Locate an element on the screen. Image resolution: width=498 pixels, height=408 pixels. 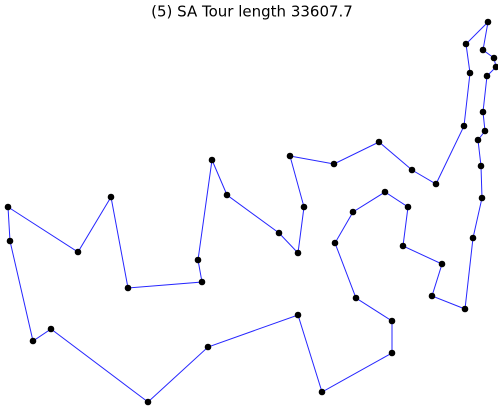
chart-title: (5) SA Tour length 33607.7 is located at coordinates (252, 12).